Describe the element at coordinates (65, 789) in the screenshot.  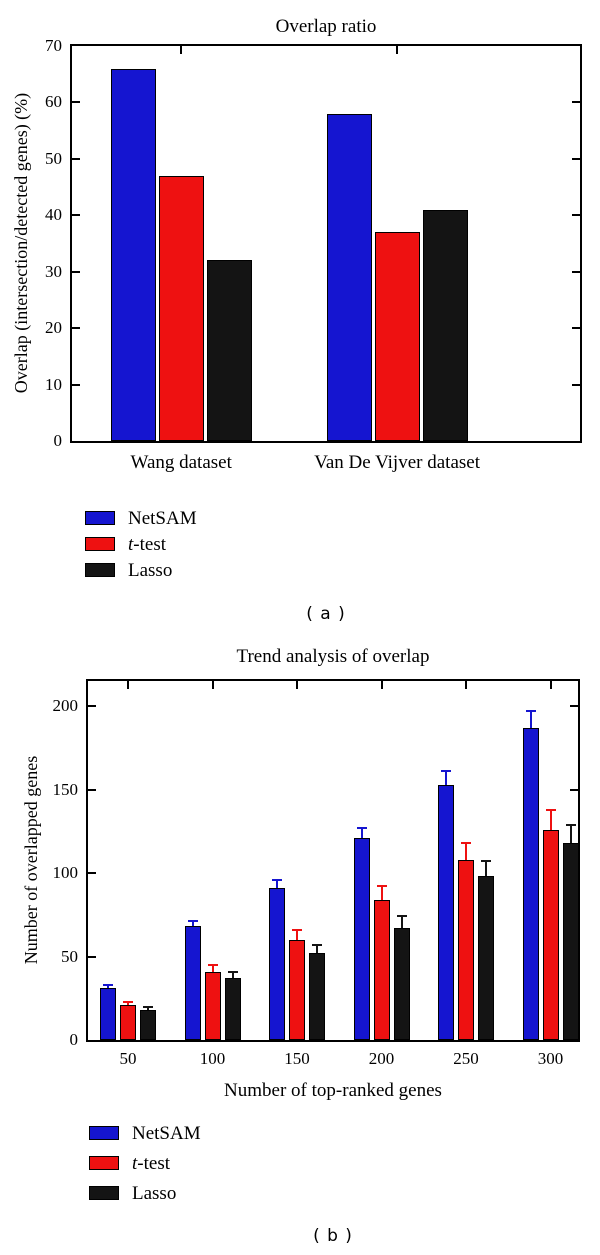
I see `y-tick-label: 150` at that location.